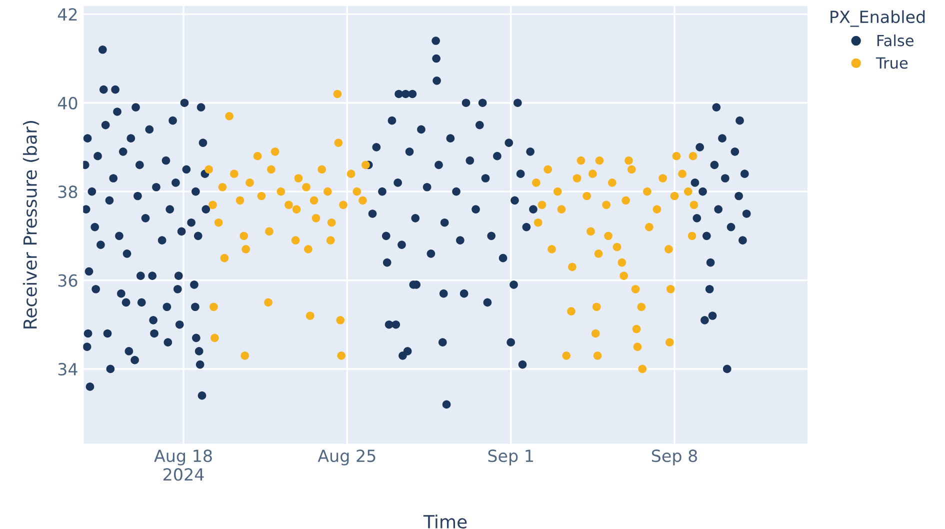 This screenshot has height=529, width=945. What do you see at coordinates (347, 458) in the screenshot?
I see `x-tick-label: Aug 25` at bounding box center [347, 458].